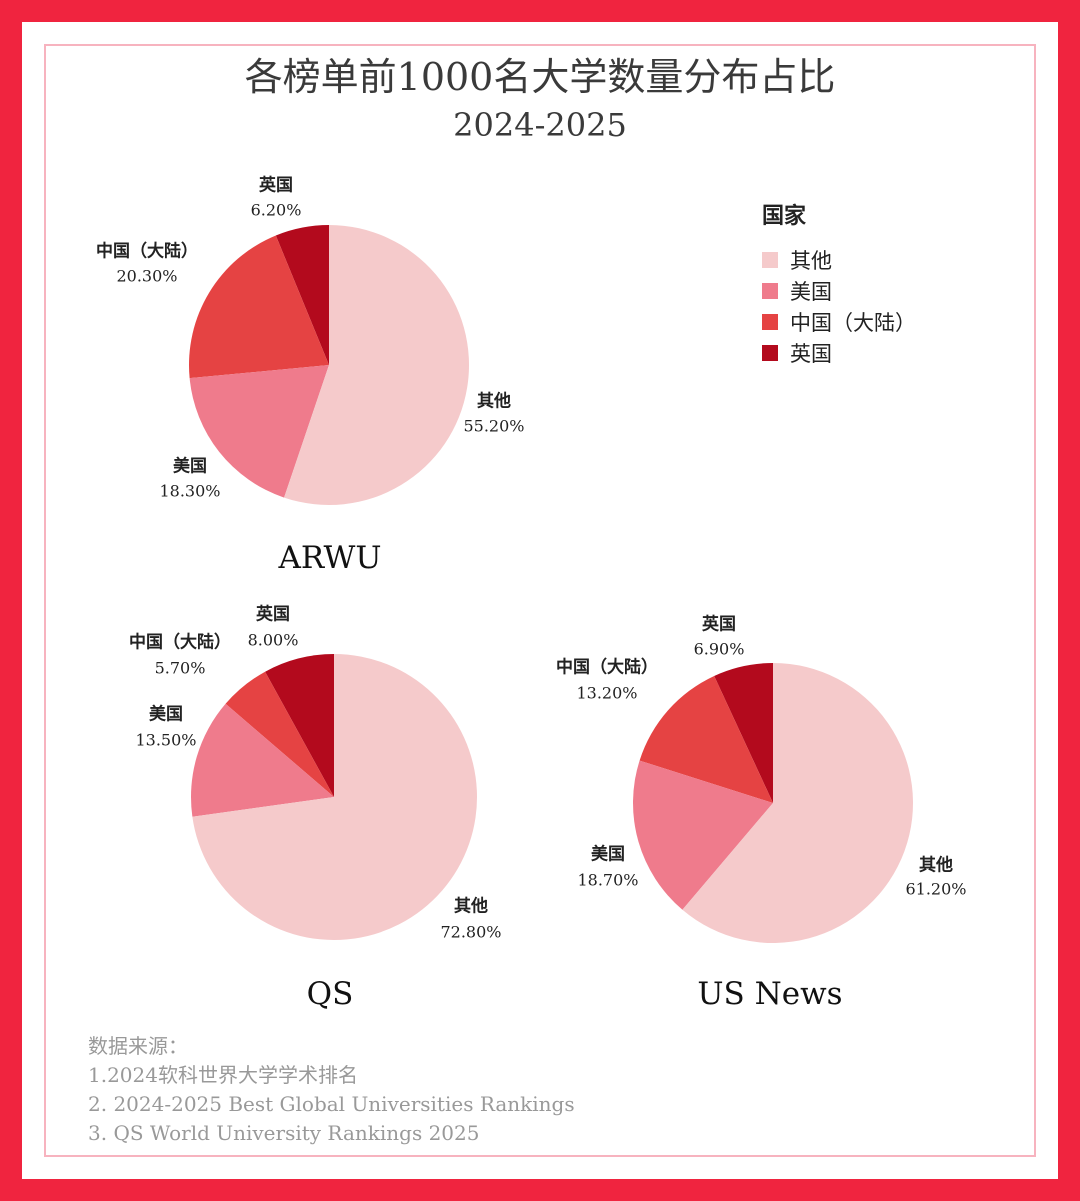 The height and width of the screenshot is (1201, 1080). Describe the element at coordinates (377, 365) in the screenshot. I see `pie-slice-arwu-other` at that location.